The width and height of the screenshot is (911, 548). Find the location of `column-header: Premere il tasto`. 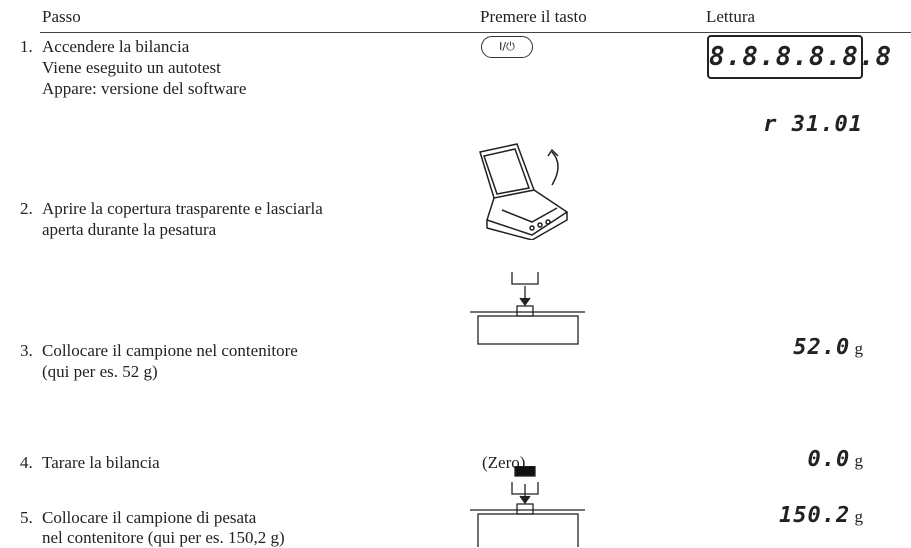

column-header: Premere il tasto is located at coordinates (533, 16).